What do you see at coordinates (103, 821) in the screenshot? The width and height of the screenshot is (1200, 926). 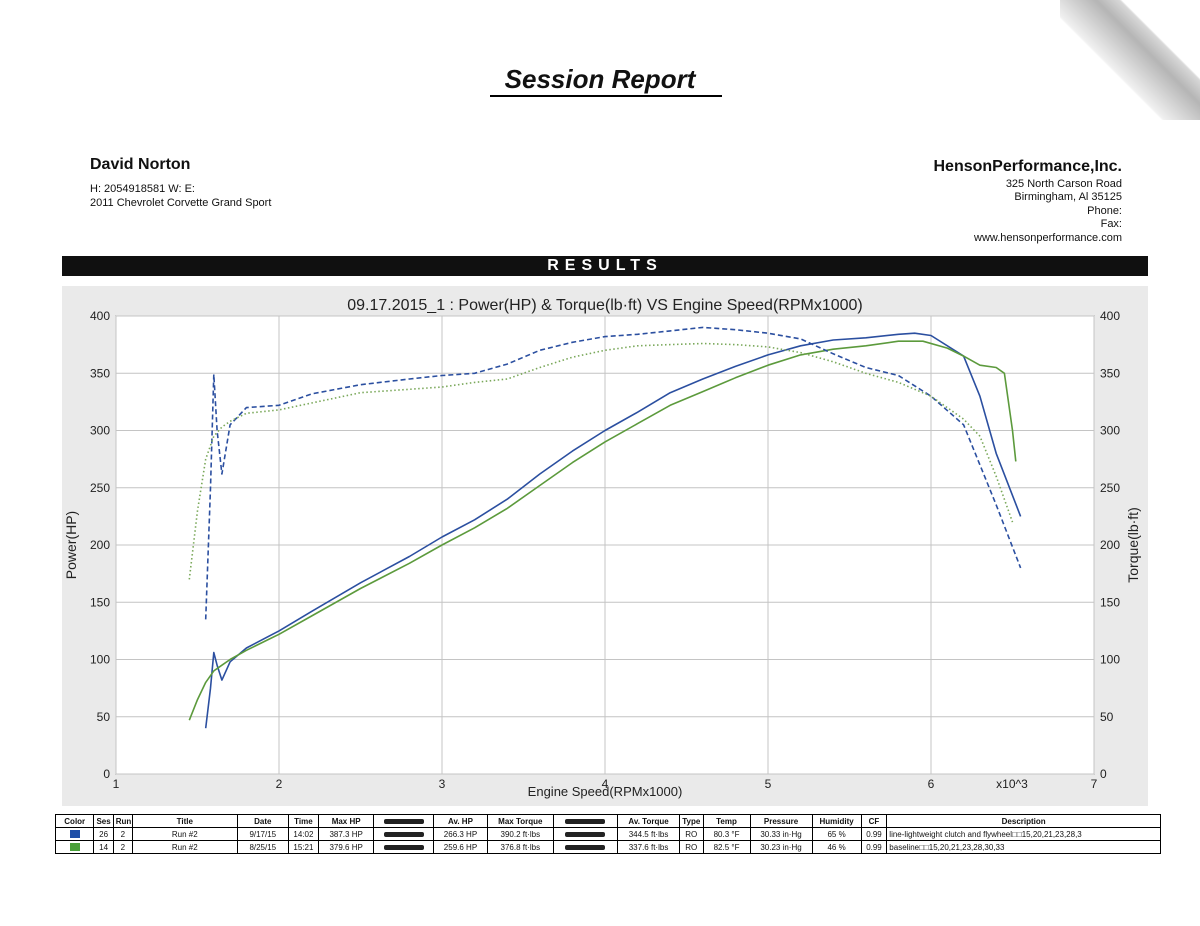 I see `column-header: Ses` at bounding box center [103, 821].